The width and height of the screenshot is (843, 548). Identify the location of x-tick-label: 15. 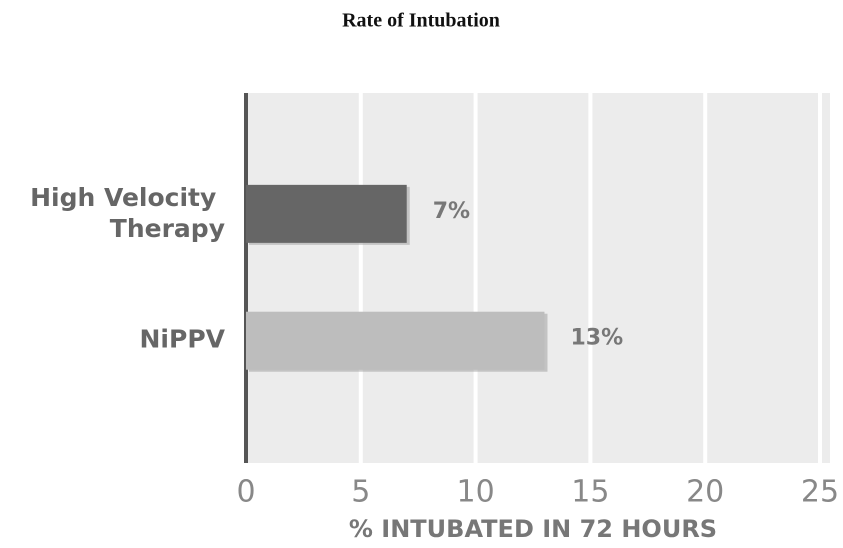
(590, 492).